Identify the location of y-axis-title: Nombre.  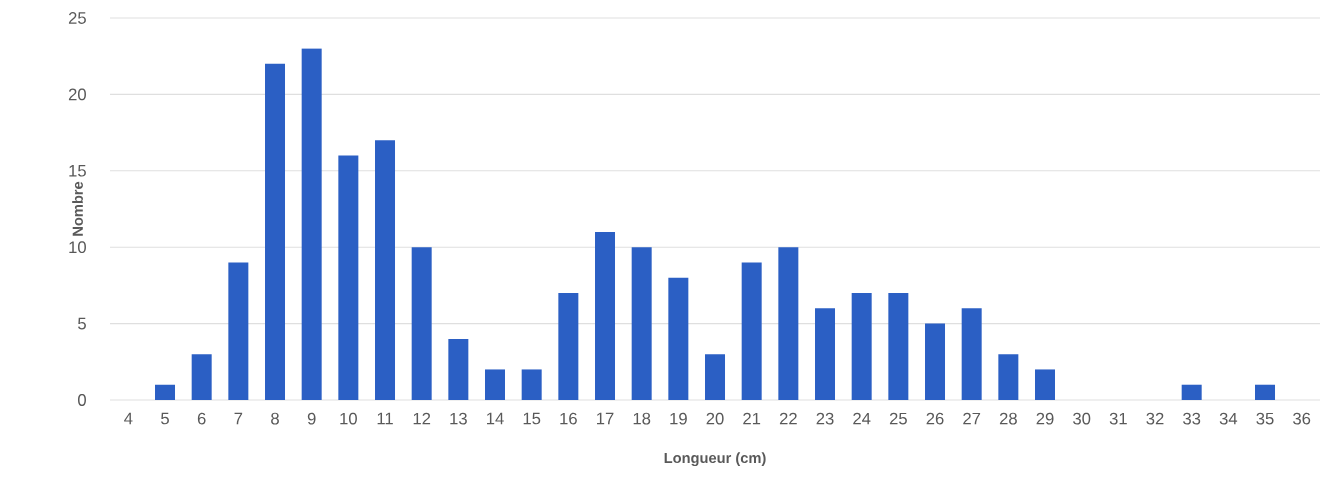
(77, 208).